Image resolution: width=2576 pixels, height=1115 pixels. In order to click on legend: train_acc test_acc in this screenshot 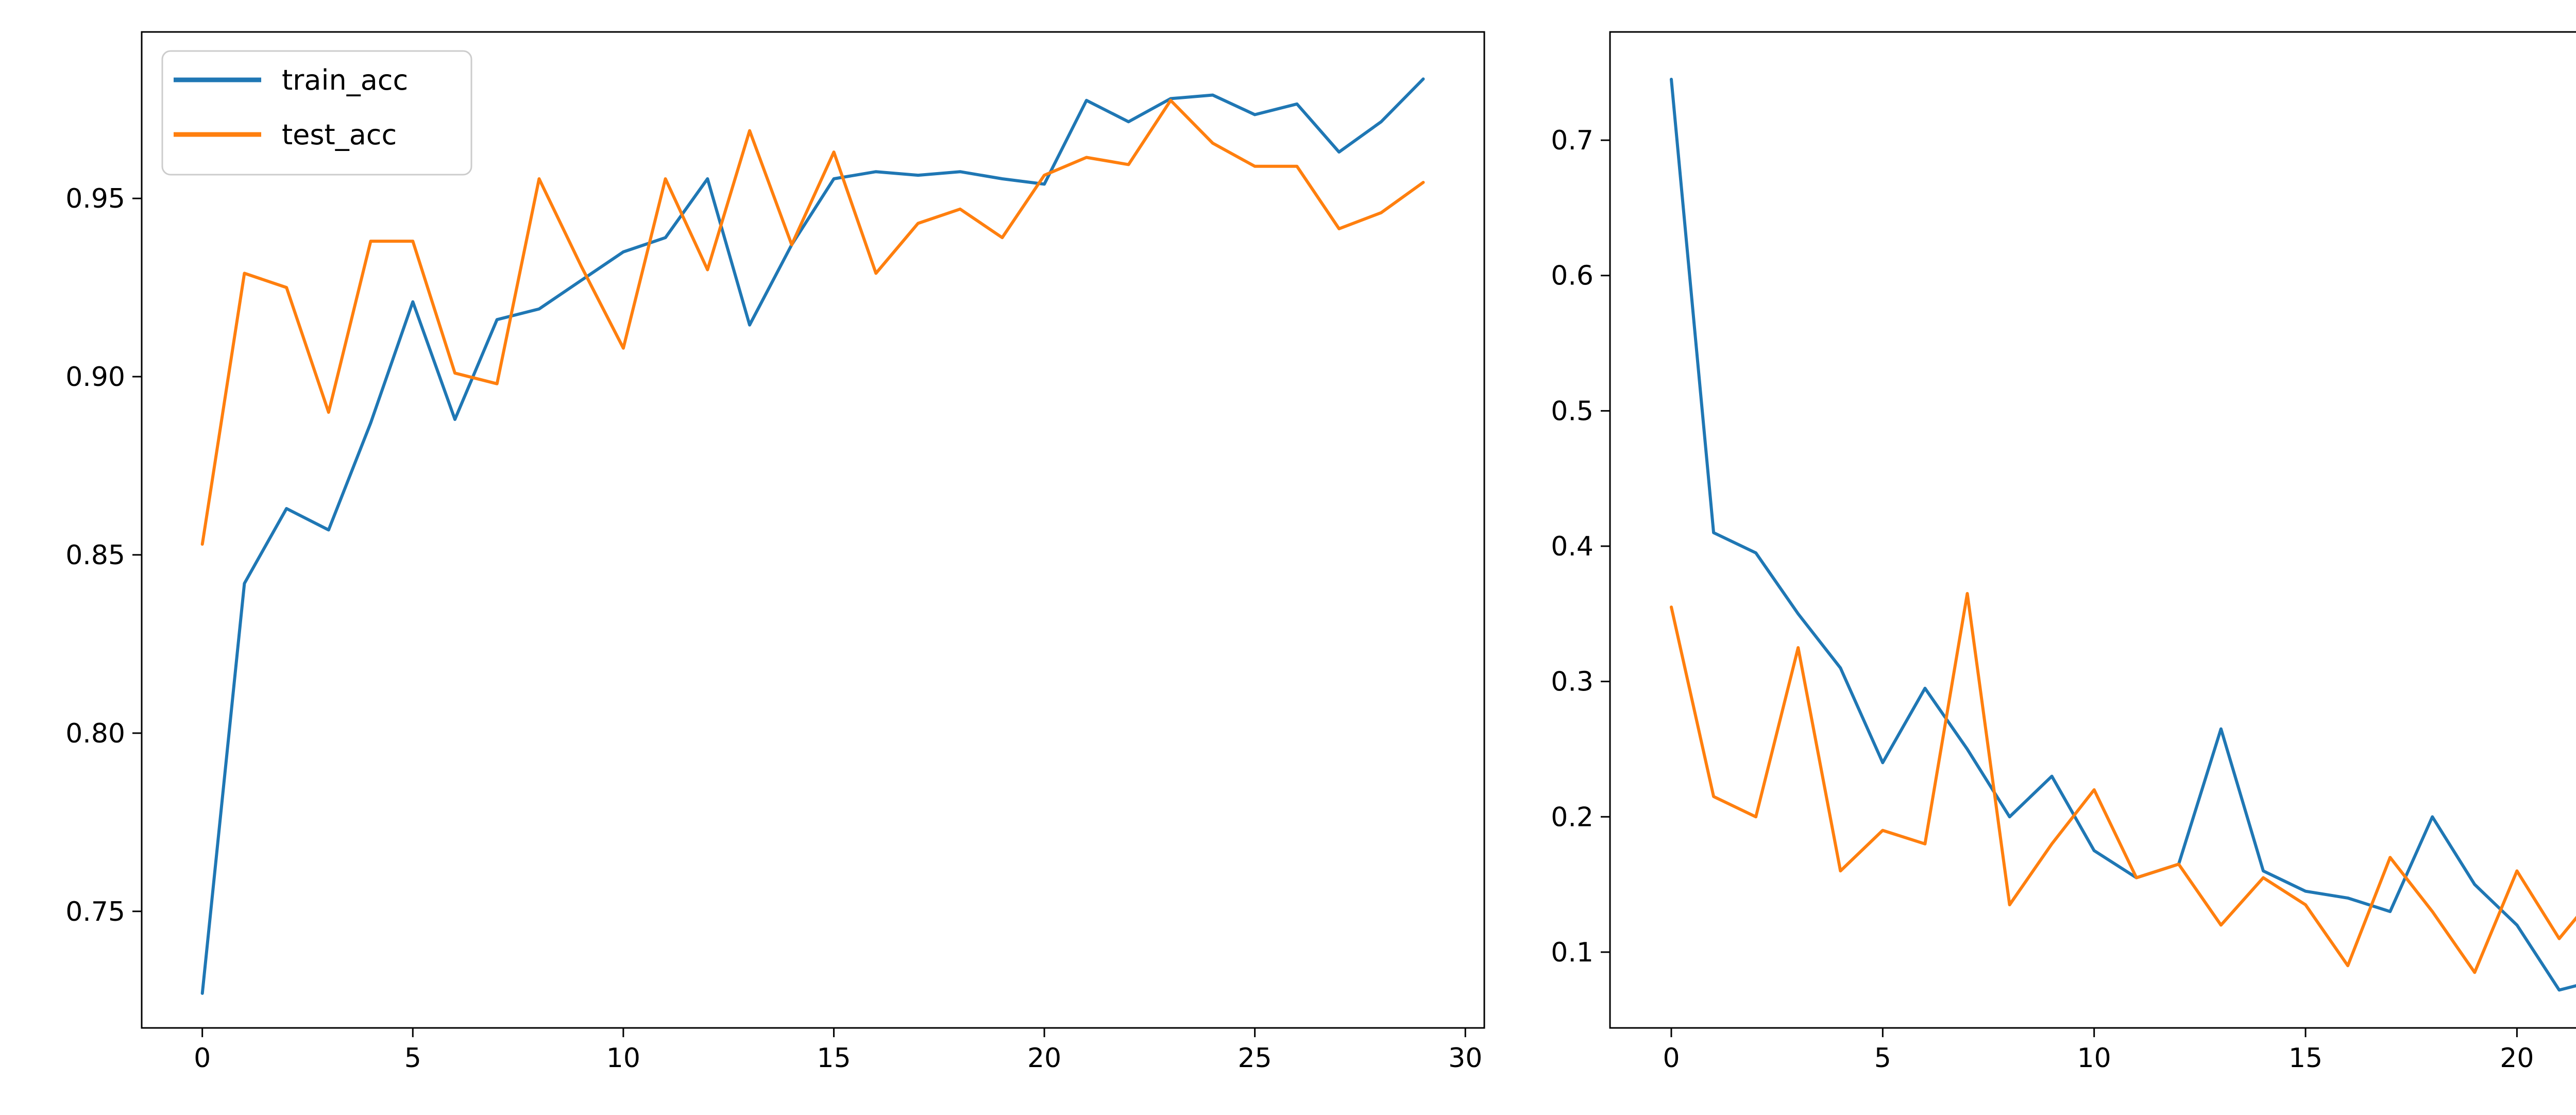, I will do `click(316, 113)`.